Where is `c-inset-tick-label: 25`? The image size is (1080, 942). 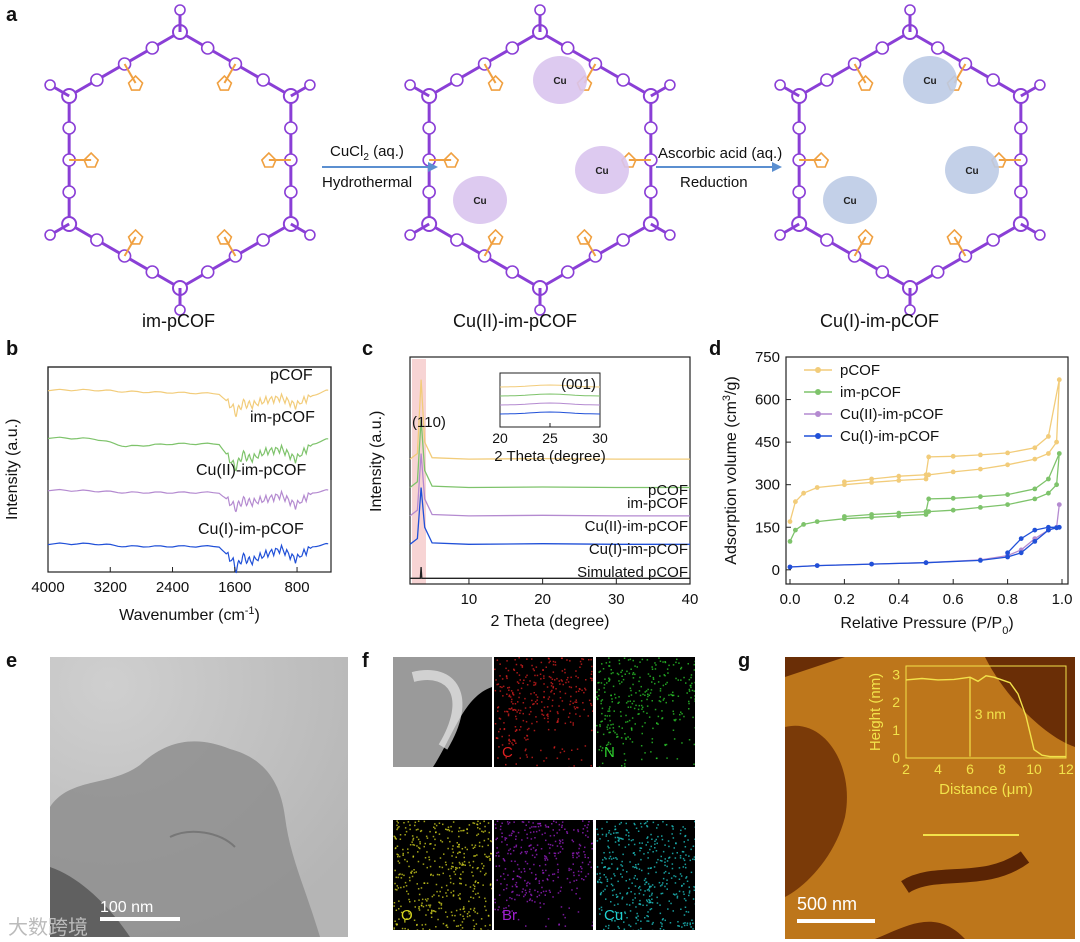 c-inset-tick-label: 25 is located at coordinates (550, 438).